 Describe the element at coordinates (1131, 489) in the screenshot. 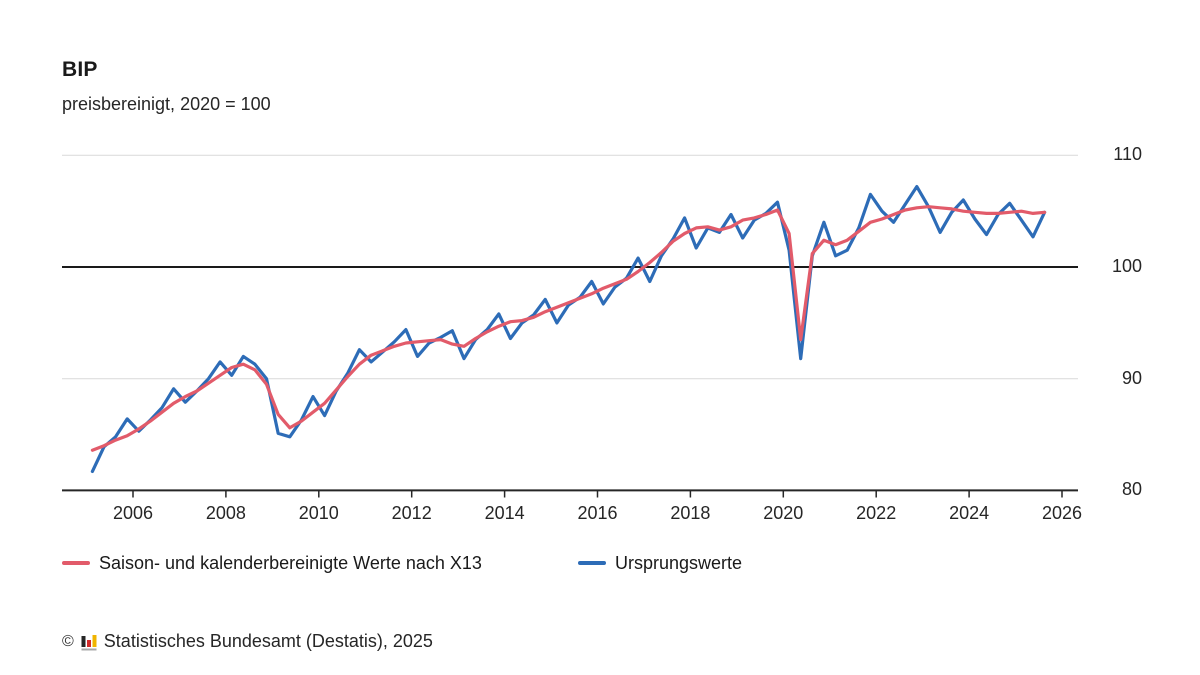

I see `y-tick-label: 80` at that location.